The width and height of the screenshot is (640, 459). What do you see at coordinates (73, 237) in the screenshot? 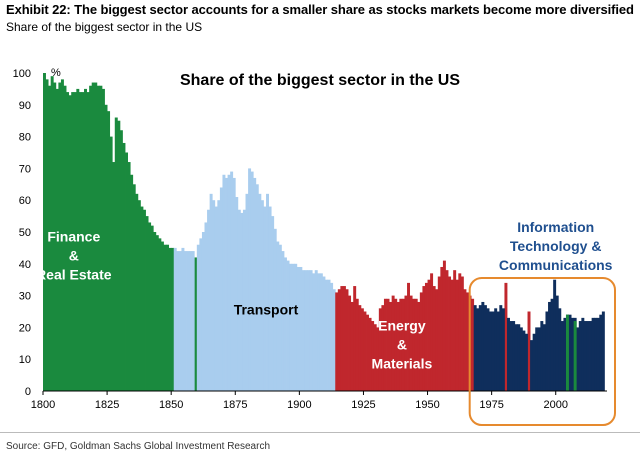
I see `sector-label-line: Finance` at bounding box center [73, 237].